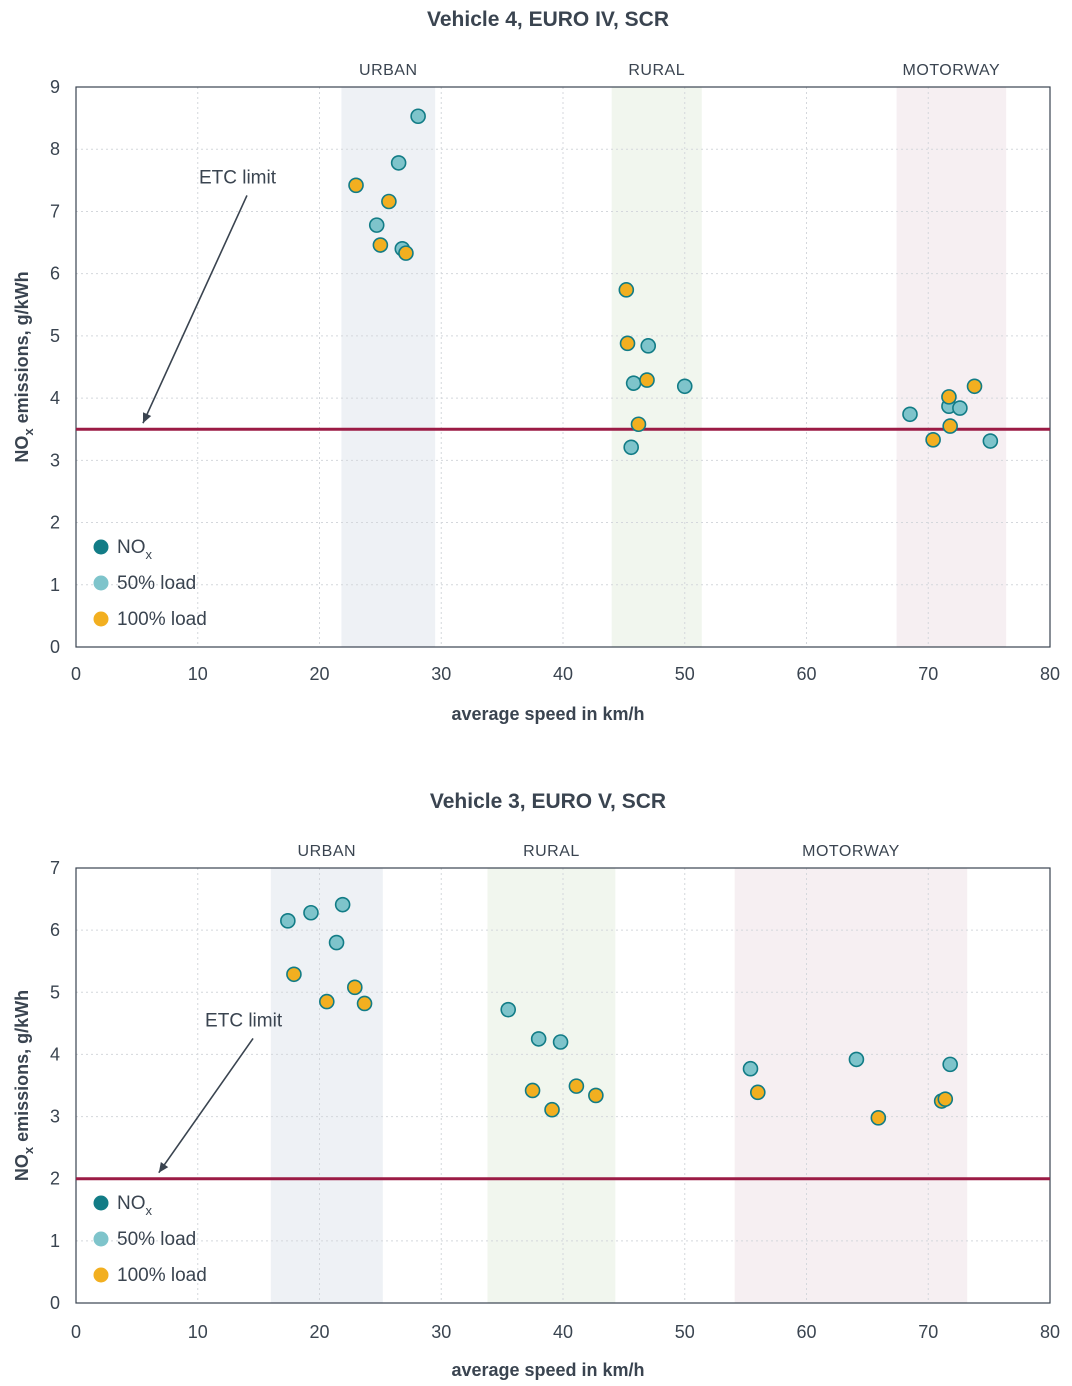 This screenshot has width=1072, height=1386. I want to click on zone-label-urban: URBAN, so click(388, 70).